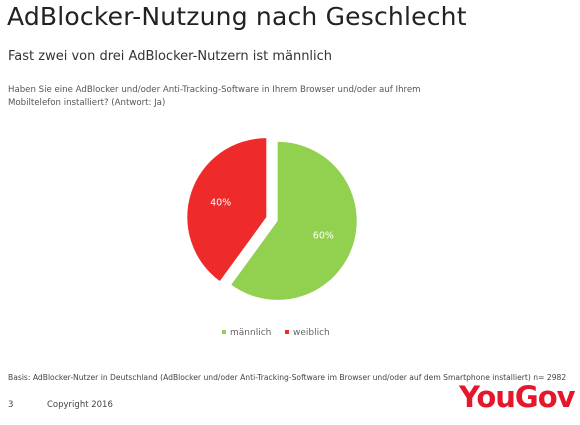 This screenshot has width=580, height=425. What do you see at coordinates (11, 405) in the screenshot?
I see `page-number: 3` at bounding box center [11, 405].